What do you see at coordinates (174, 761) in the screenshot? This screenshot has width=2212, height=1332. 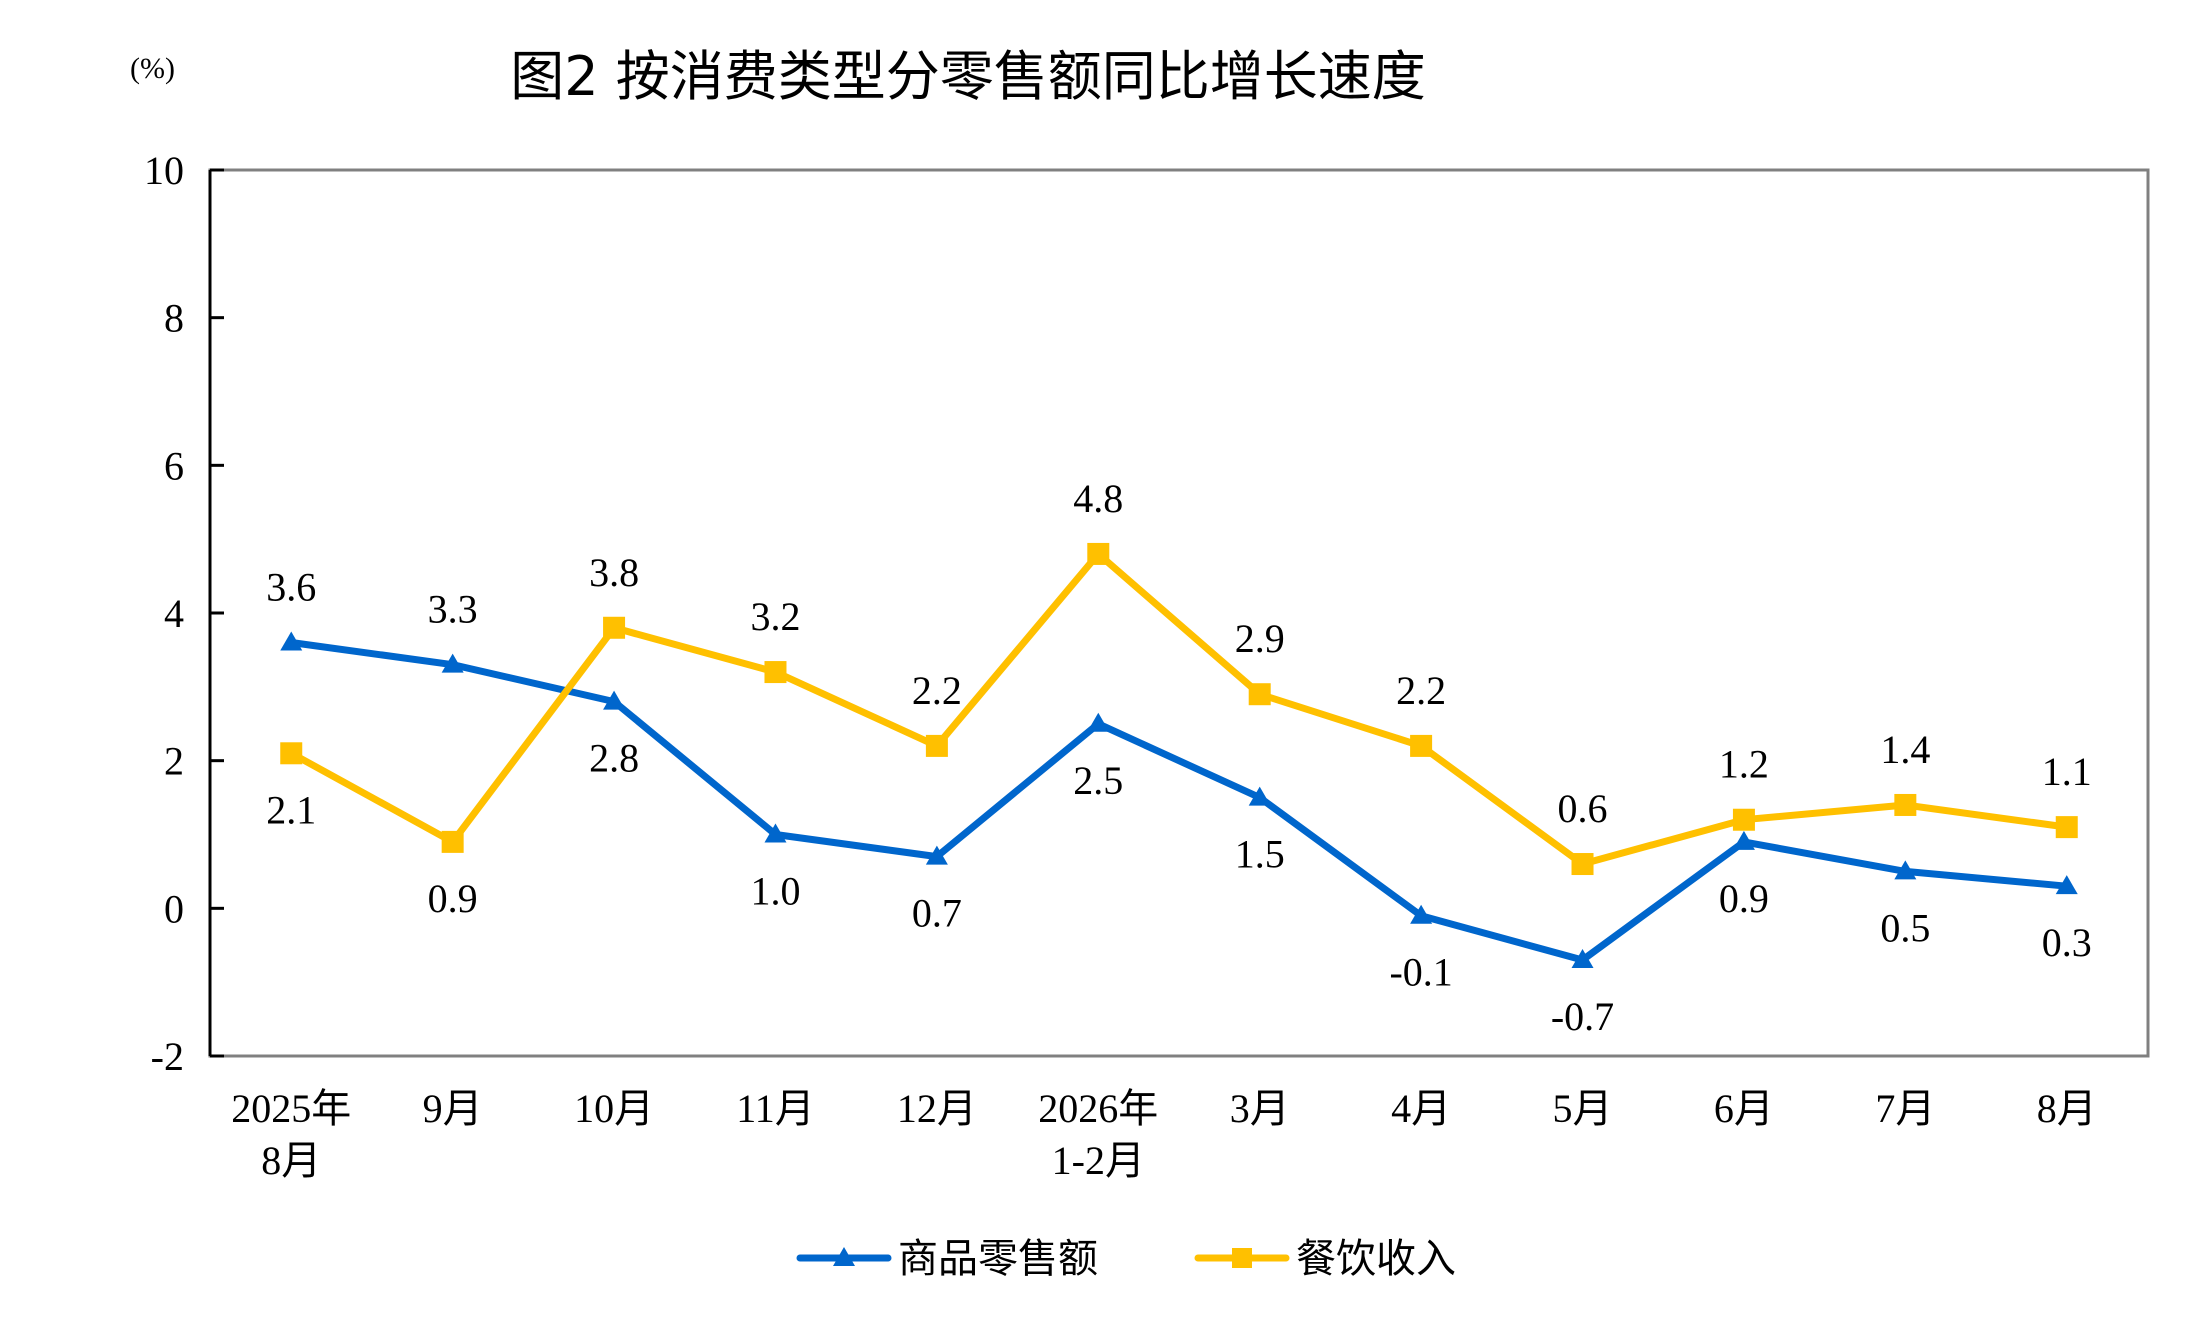 I see `y-tick-label: 2` at bounding box center [174, 761].